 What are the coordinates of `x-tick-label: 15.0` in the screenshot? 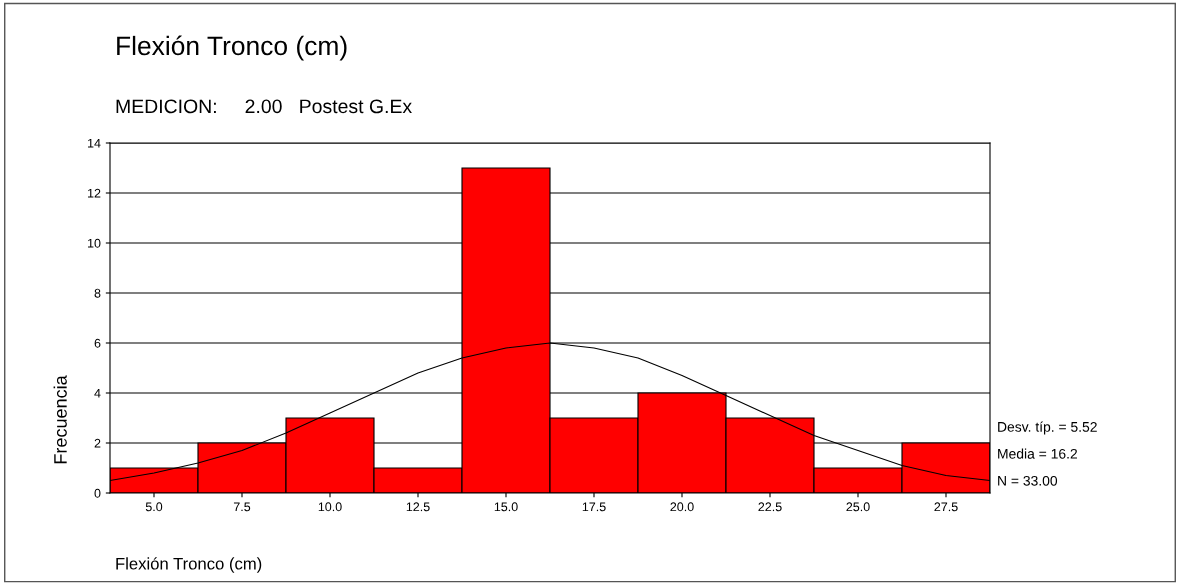 It's located at (506, 507).